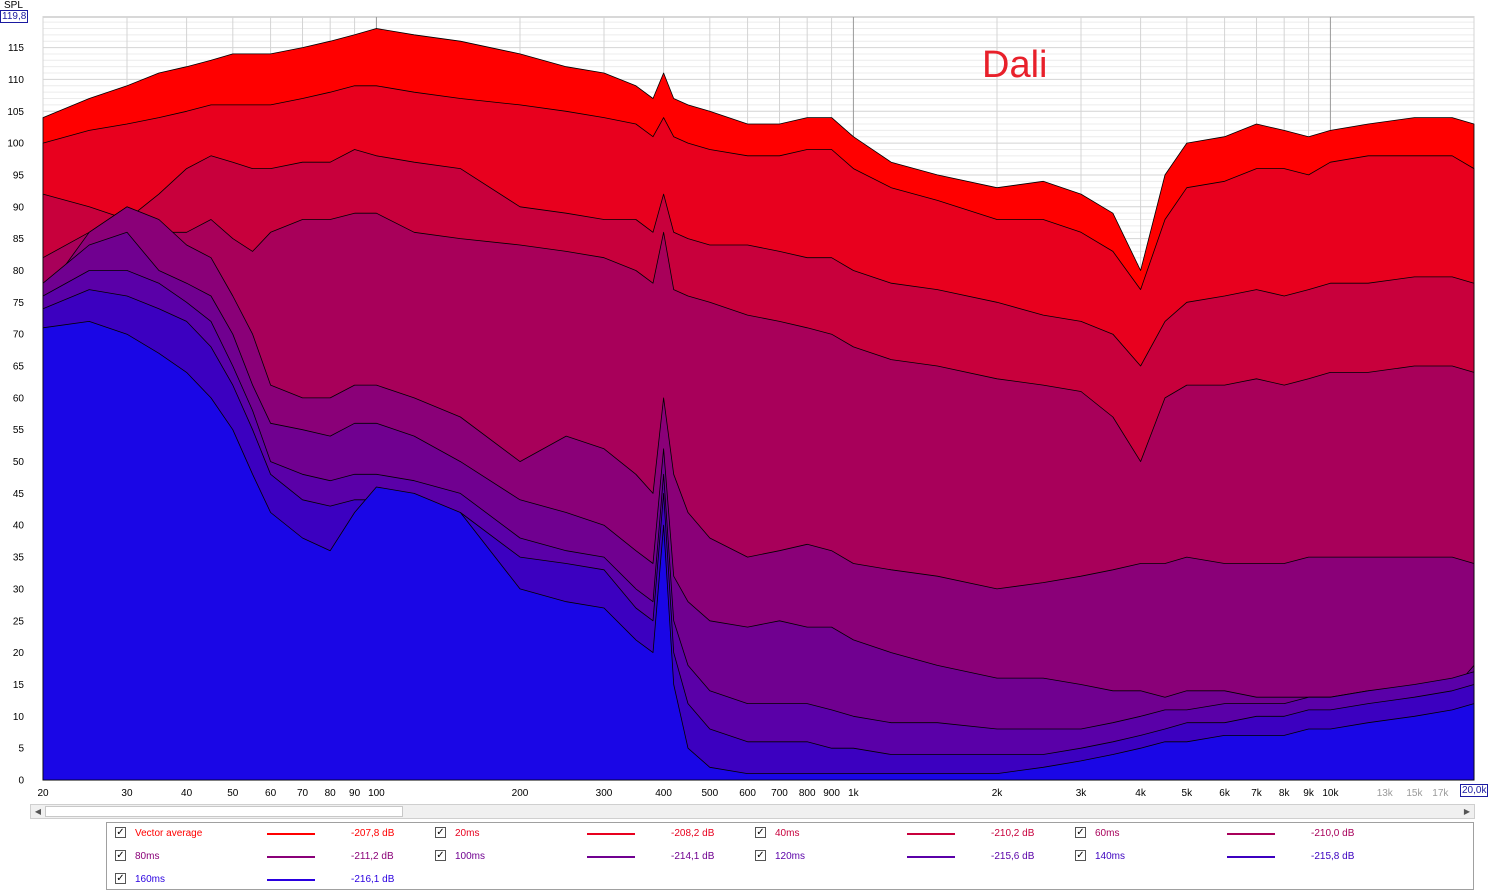  I want to click on y-tick-label: 15, so click(19, 685).